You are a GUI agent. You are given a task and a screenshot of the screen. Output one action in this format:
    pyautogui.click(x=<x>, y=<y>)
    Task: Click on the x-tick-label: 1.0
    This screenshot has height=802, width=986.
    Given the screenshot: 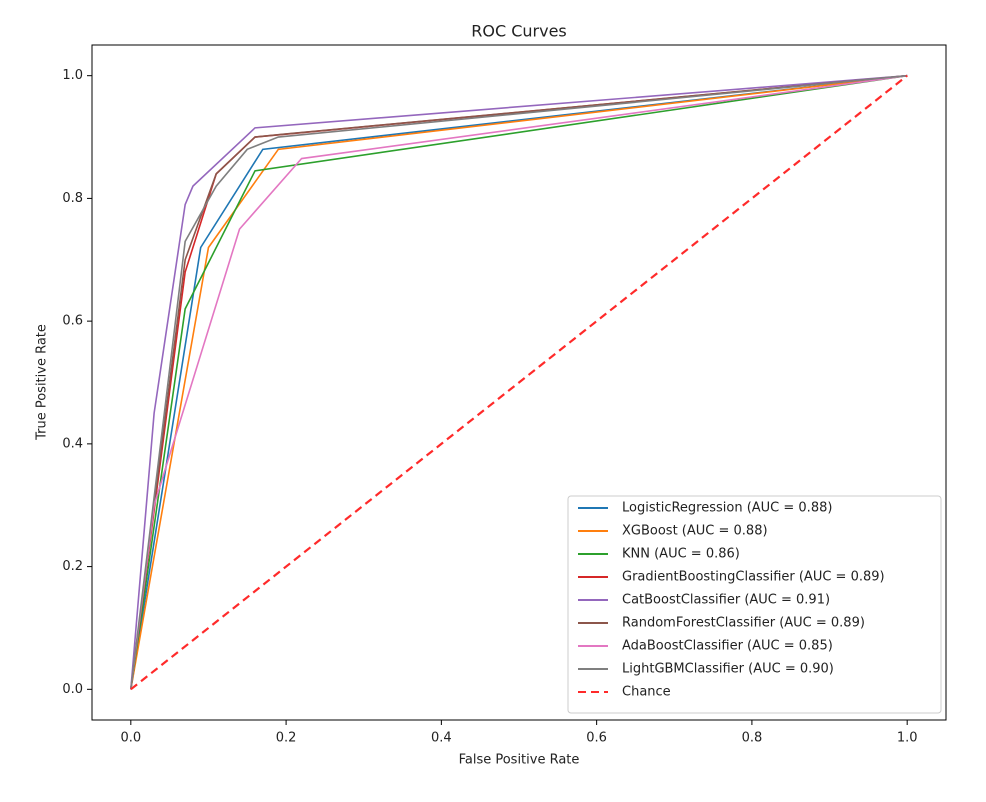 What is the action you would take?
    pyautogui.click(x=907, y=738)
    